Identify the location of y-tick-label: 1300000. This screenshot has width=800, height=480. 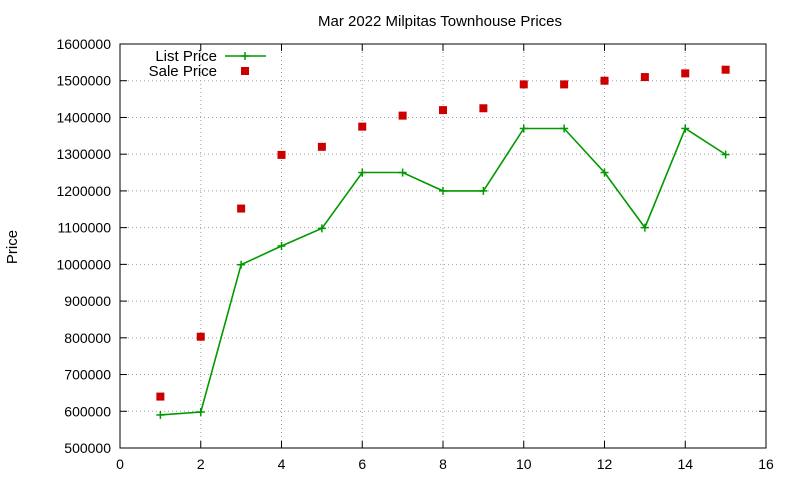
(83, 154).